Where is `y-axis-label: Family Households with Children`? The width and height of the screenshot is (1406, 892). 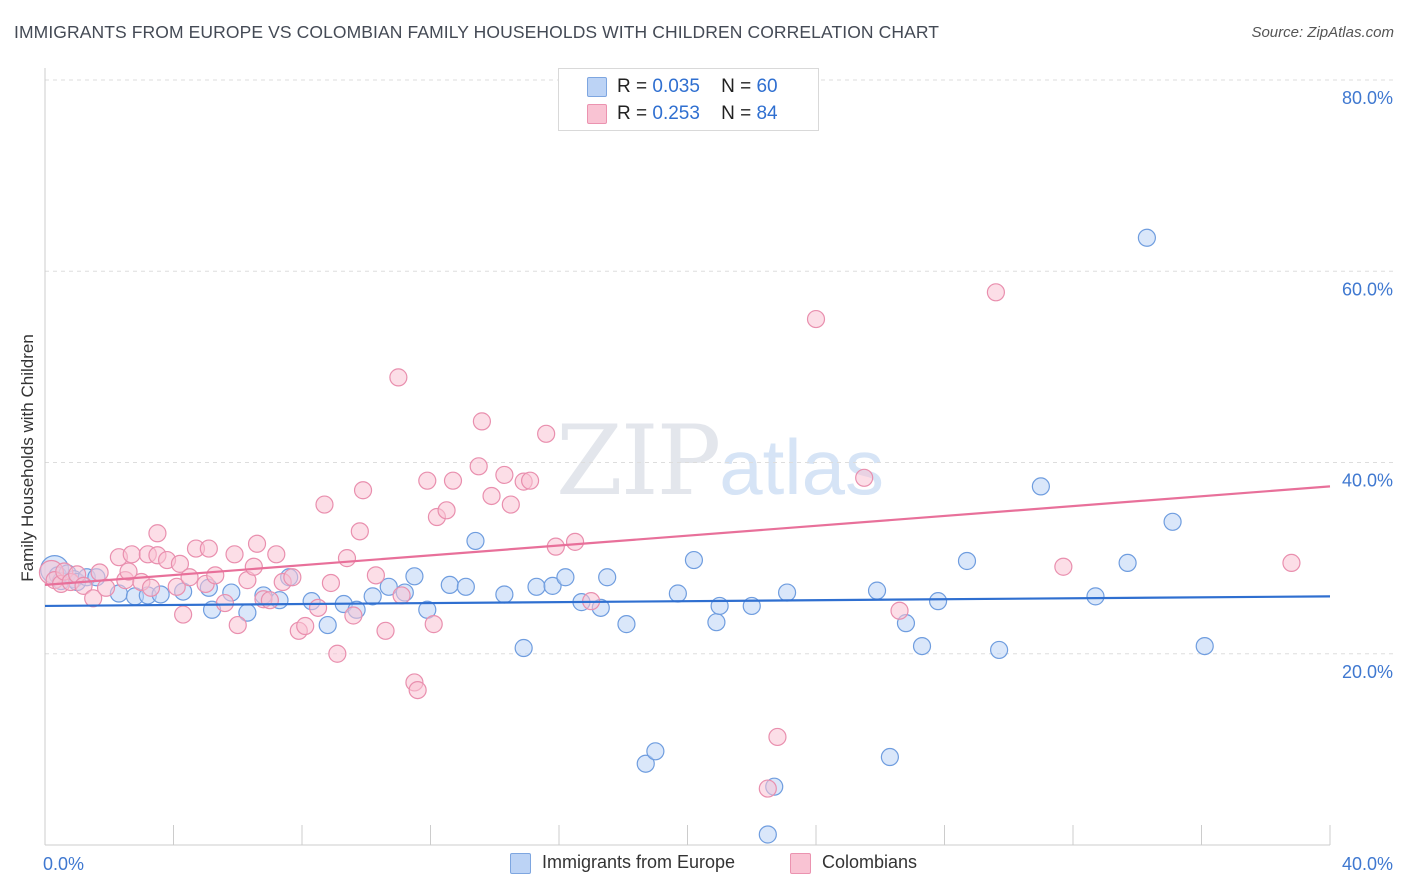 y-axis-label: Family Households with Children is located at coordinates (27, 458).